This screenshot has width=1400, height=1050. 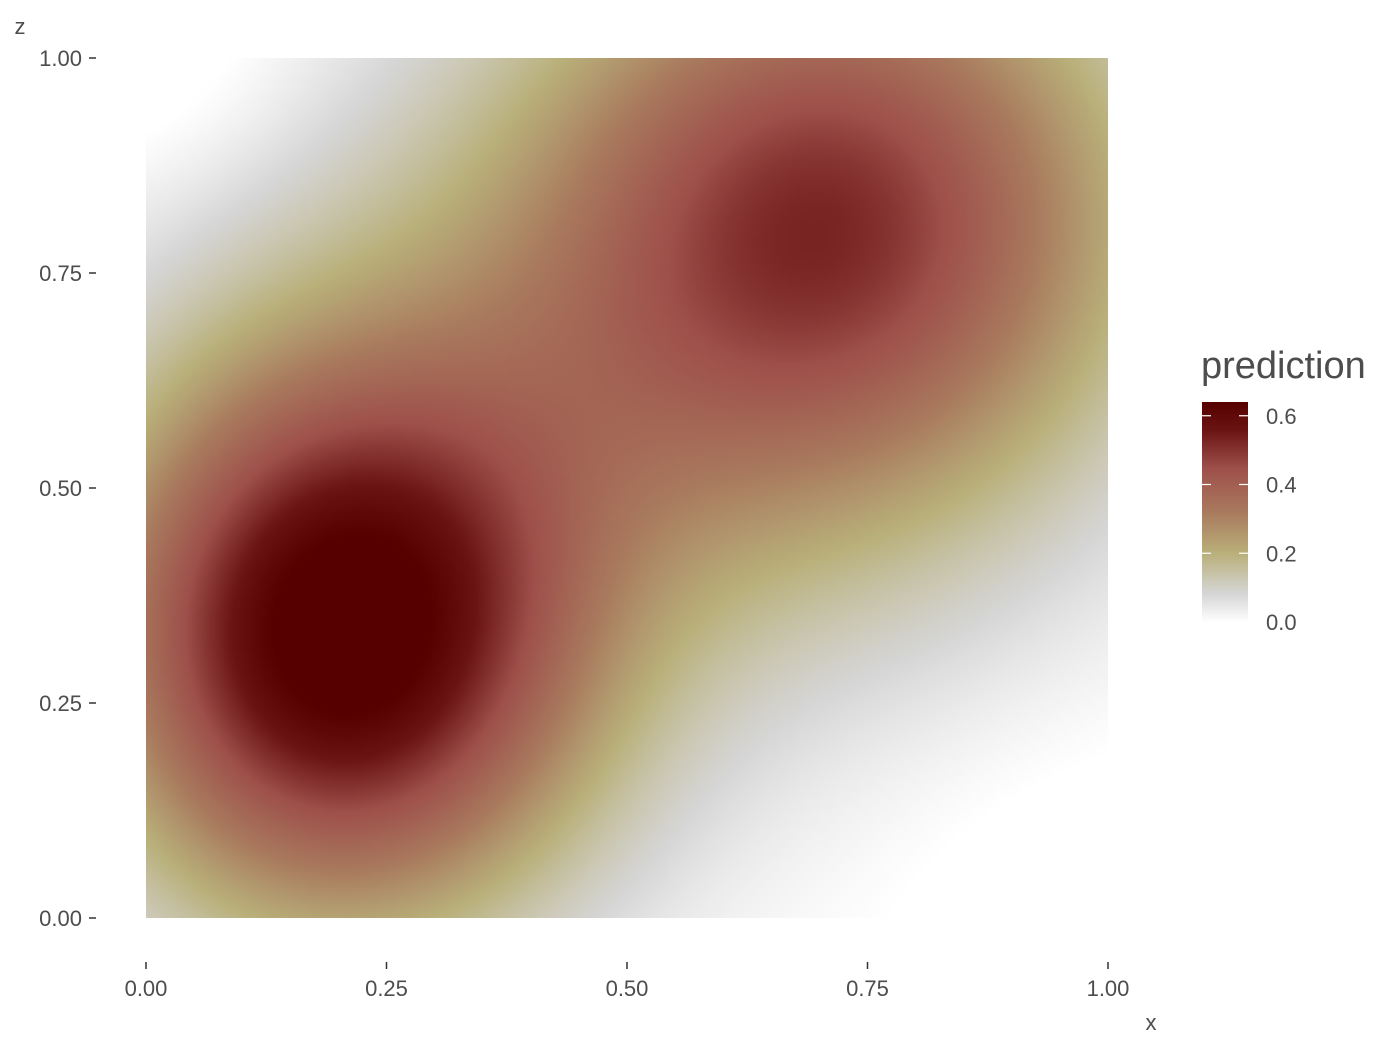 I want to click on x-axis: 0.00 0.25 0.50 0.75 1.00, so click(x=627, y=981).